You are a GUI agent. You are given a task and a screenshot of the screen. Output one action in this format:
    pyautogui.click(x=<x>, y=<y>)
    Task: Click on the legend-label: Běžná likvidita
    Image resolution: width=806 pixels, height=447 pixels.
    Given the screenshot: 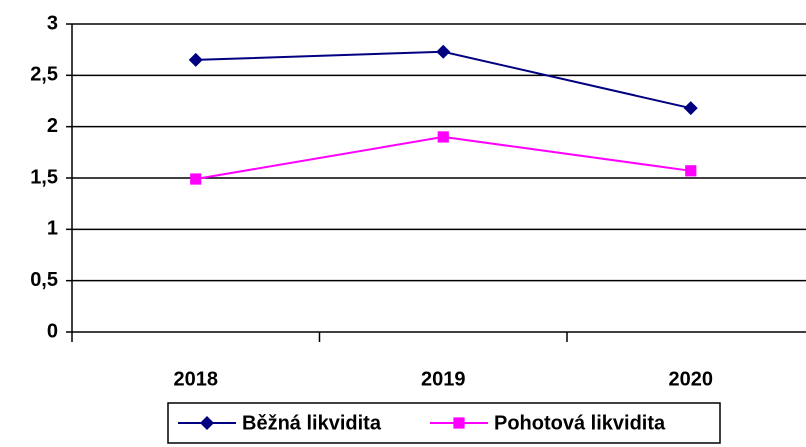 What is the action you would take?
    pyautogui.click(x=312, y=423)
    